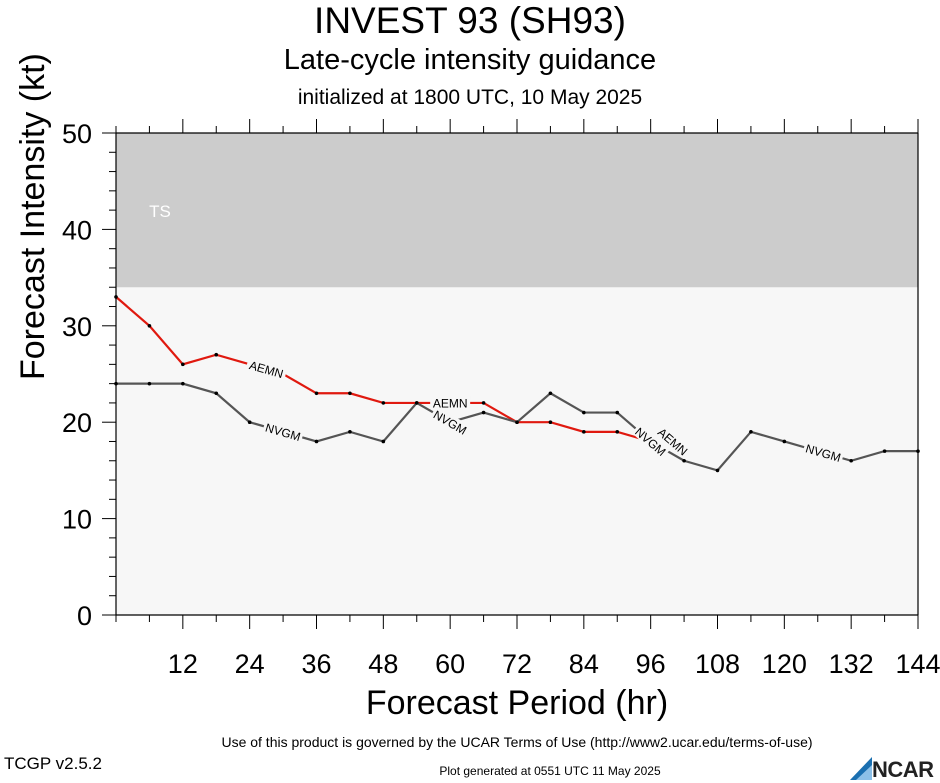 This screenshot has height=783, width=940. I want to click on series-label-text: AEMN, so click(450, 403).